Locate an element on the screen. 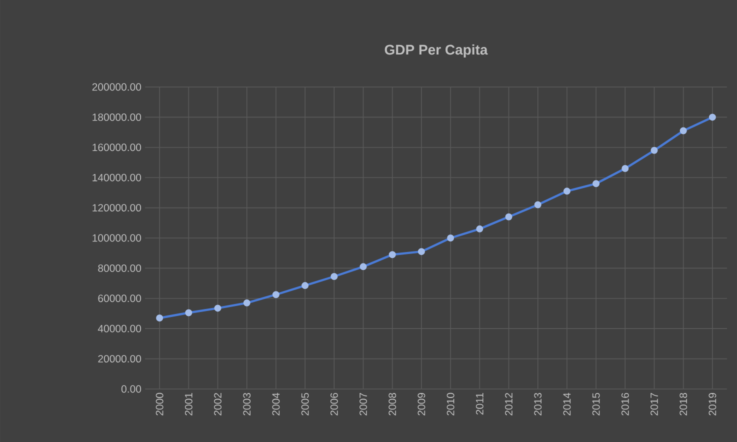 The width and height of the screenshot is (737, 442). y-tick-label: 180000.00 is located at coordinates (117, 117).